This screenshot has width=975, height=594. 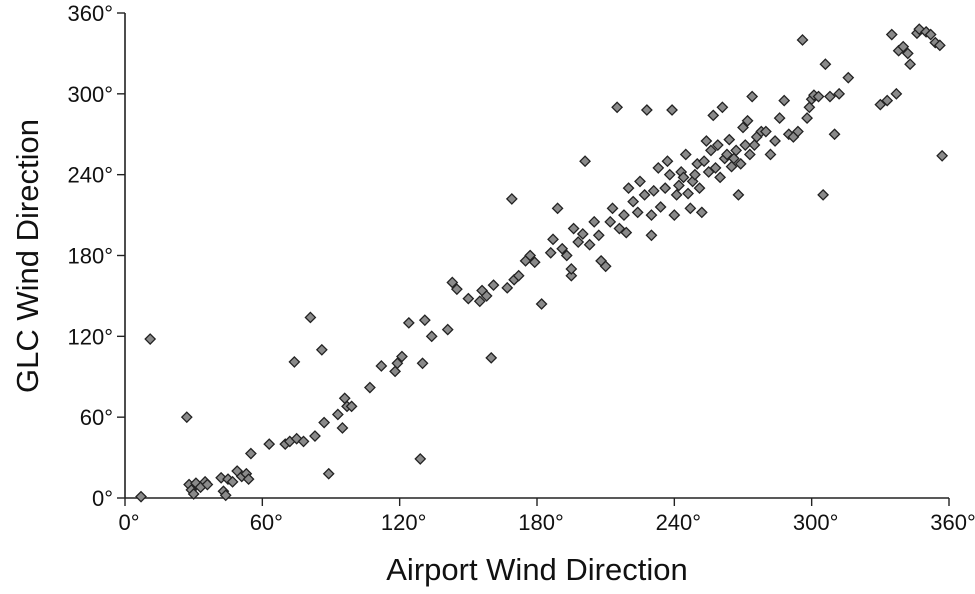 I want to click on x-tick-label: 240°, so click(x=679, y=522).